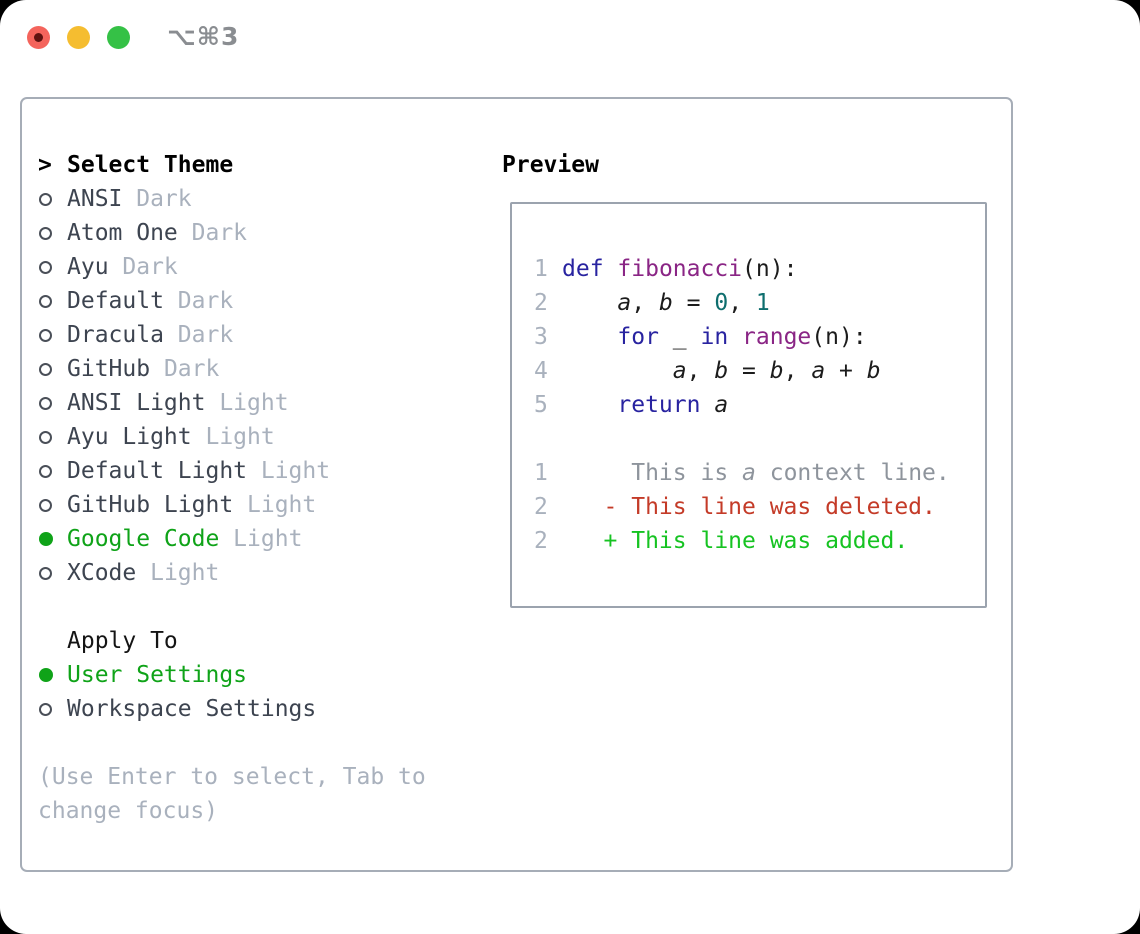  Describe the element at coordinates (258, 675) in the screenshot. I see `apply-to-option: User Settings` at that location.